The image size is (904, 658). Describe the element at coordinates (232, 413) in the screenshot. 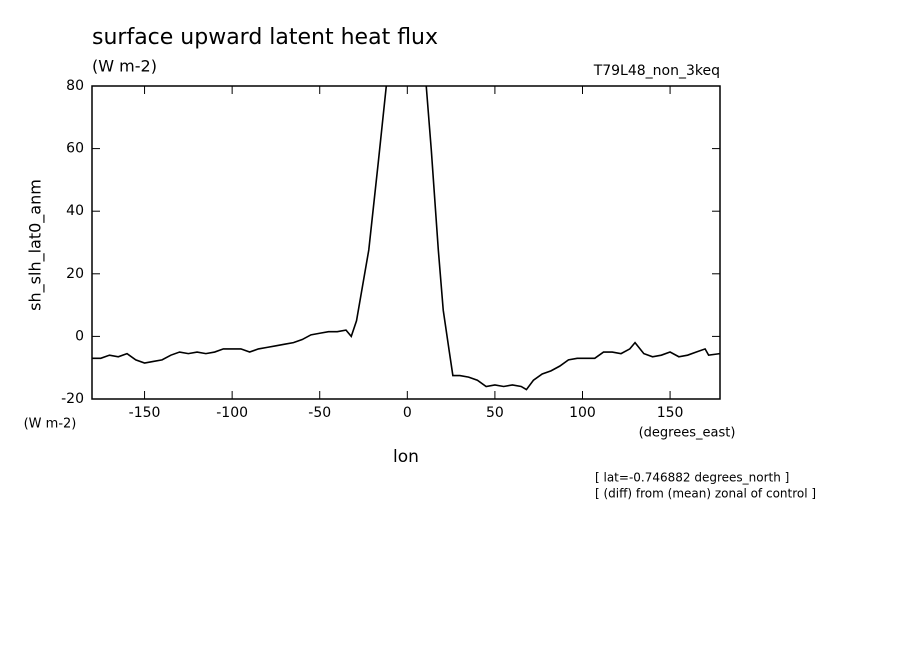

I see `x-tick-label: -100` at that location.